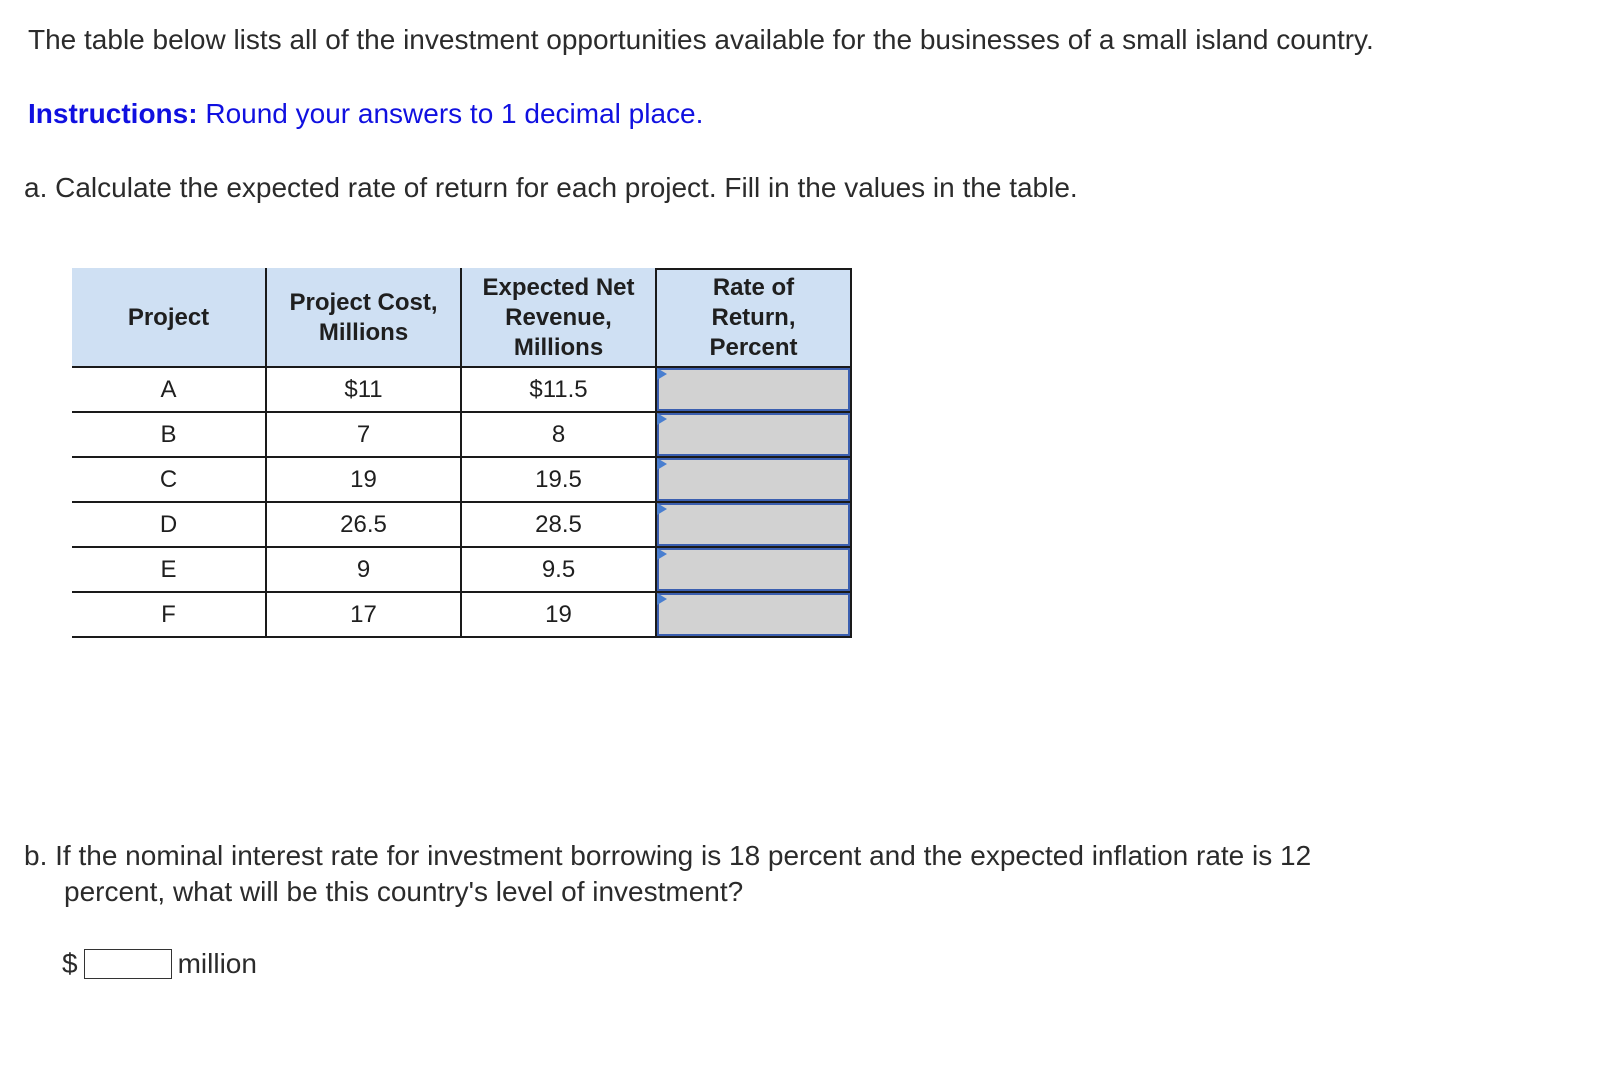 The image size is (1612, 1076). I want to click on cost-cell: 9, so click(364, 570).